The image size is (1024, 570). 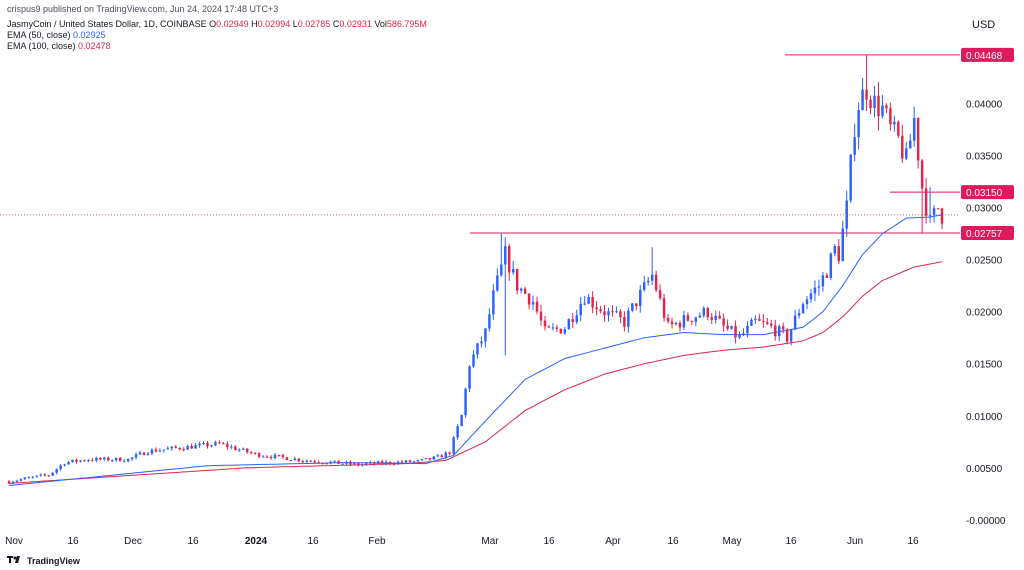 What do you see at coordinates (53, 560) in the screenshot?
I see `tradingview-brand: TradingView` at bounding box center [53, 560].